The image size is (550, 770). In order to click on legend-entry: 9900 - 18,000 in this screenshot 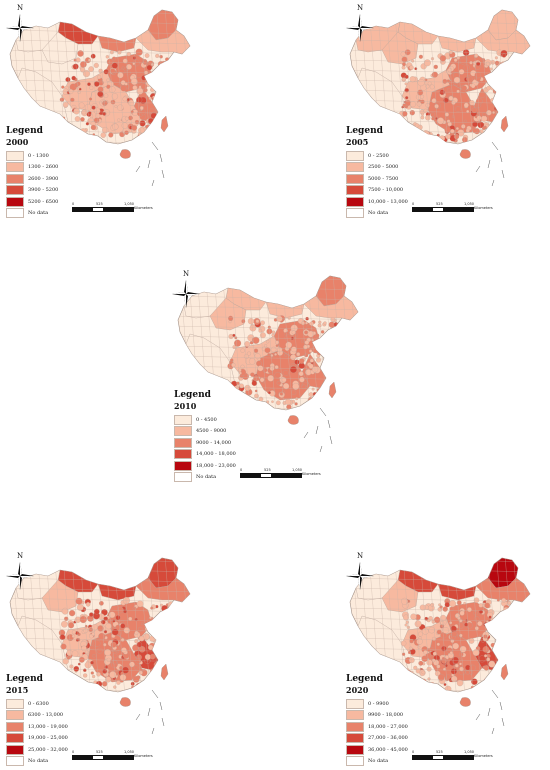, I will do `click(391, 716)`.